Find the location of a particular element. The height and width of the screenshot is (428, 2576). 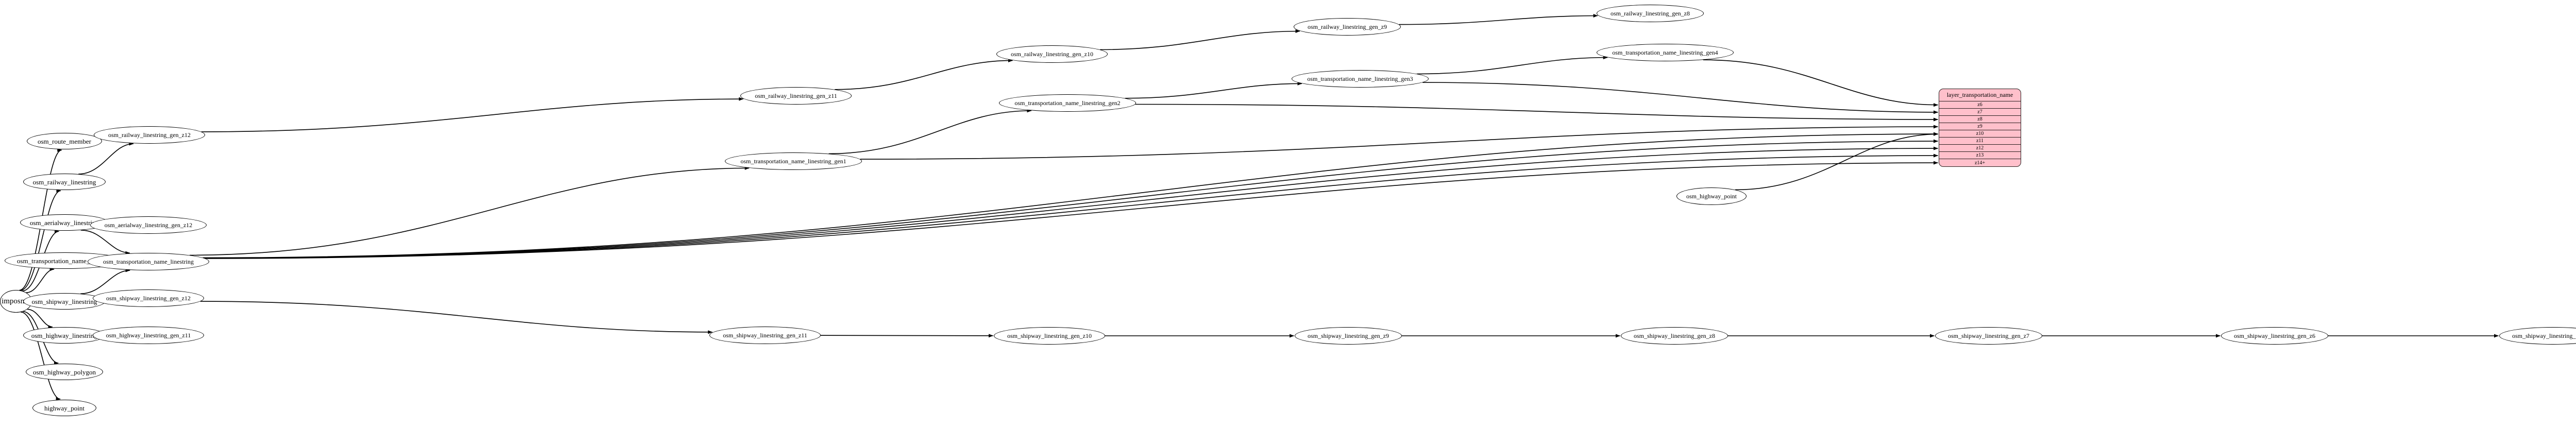

table-row: z12 is located at coordinates (1980, 148).